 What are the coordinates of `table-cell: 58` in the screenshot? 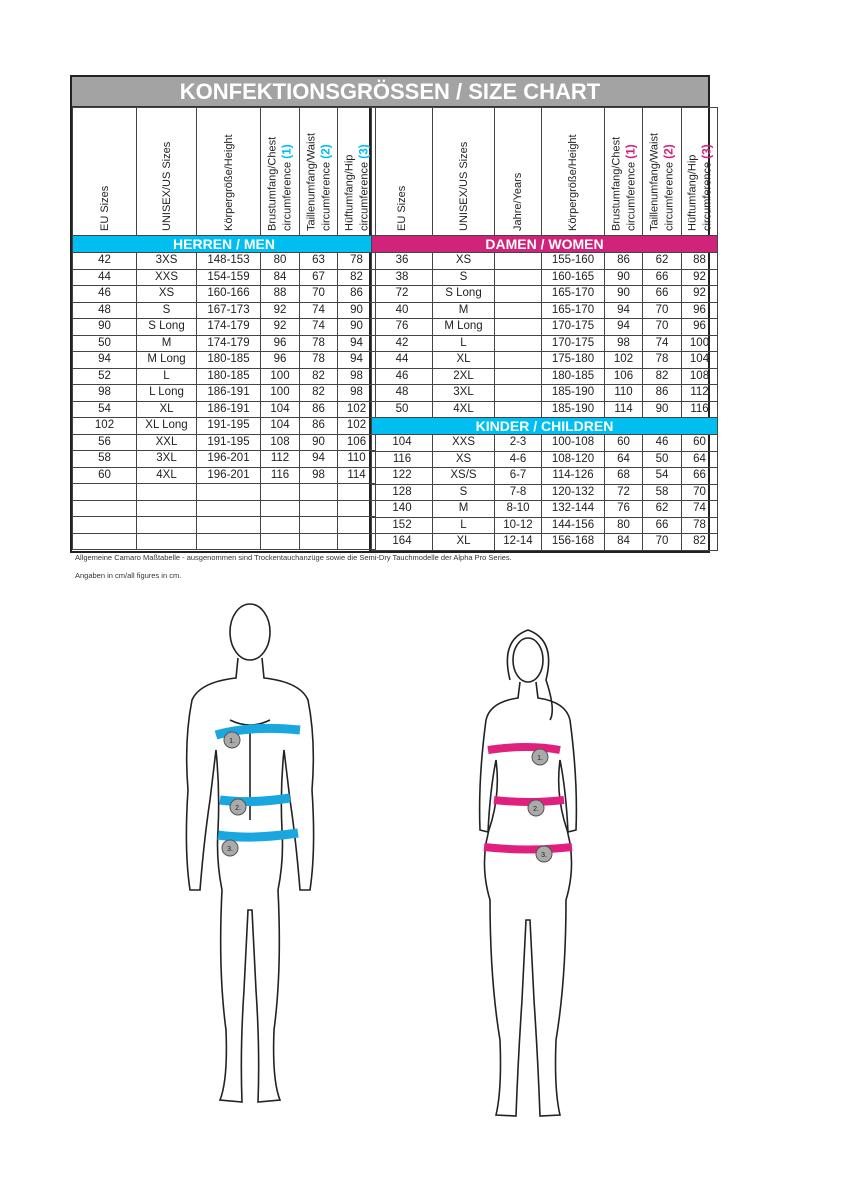 It's located at (104, 459).